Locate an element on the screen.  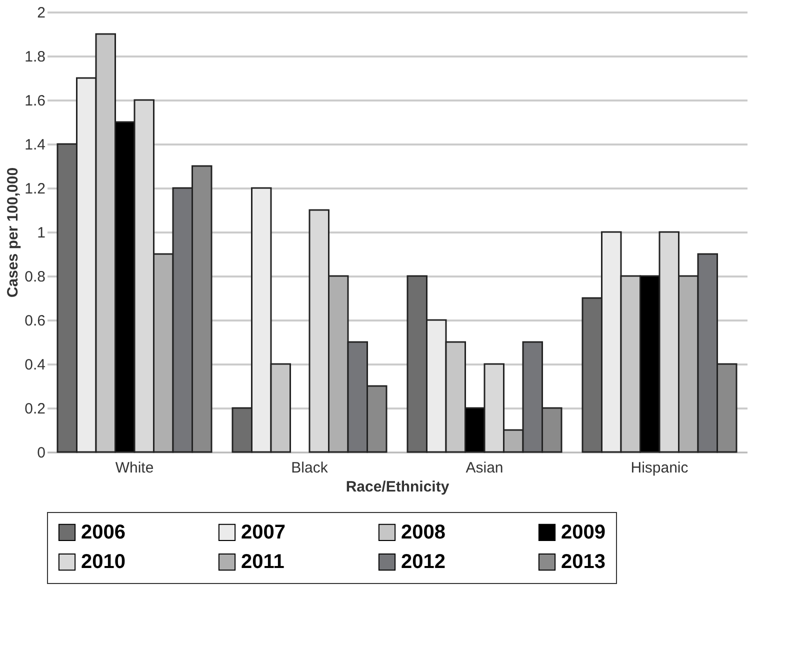
y-tick-label: 1 is located at coordinates (41, 233).